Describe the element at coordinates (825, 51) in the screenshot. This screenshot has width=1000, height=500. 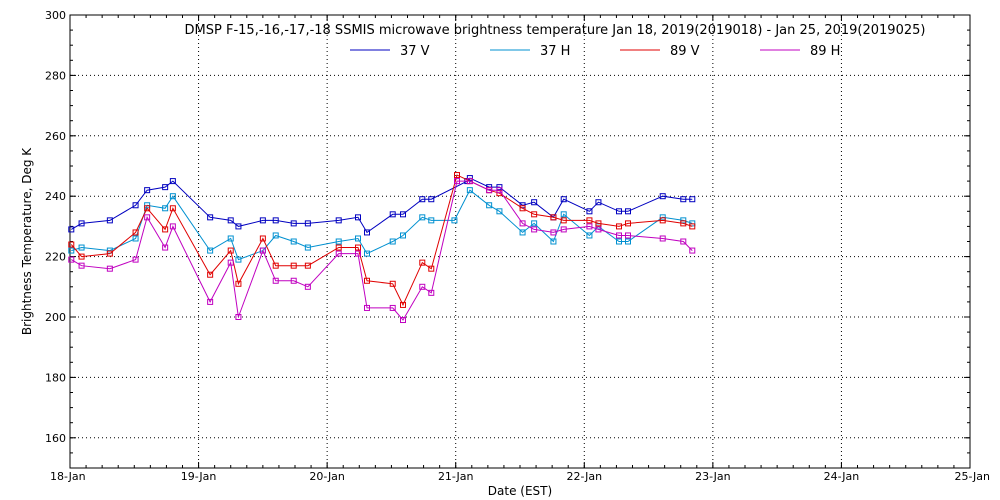
I see `legend-label: 89 H` at that location.